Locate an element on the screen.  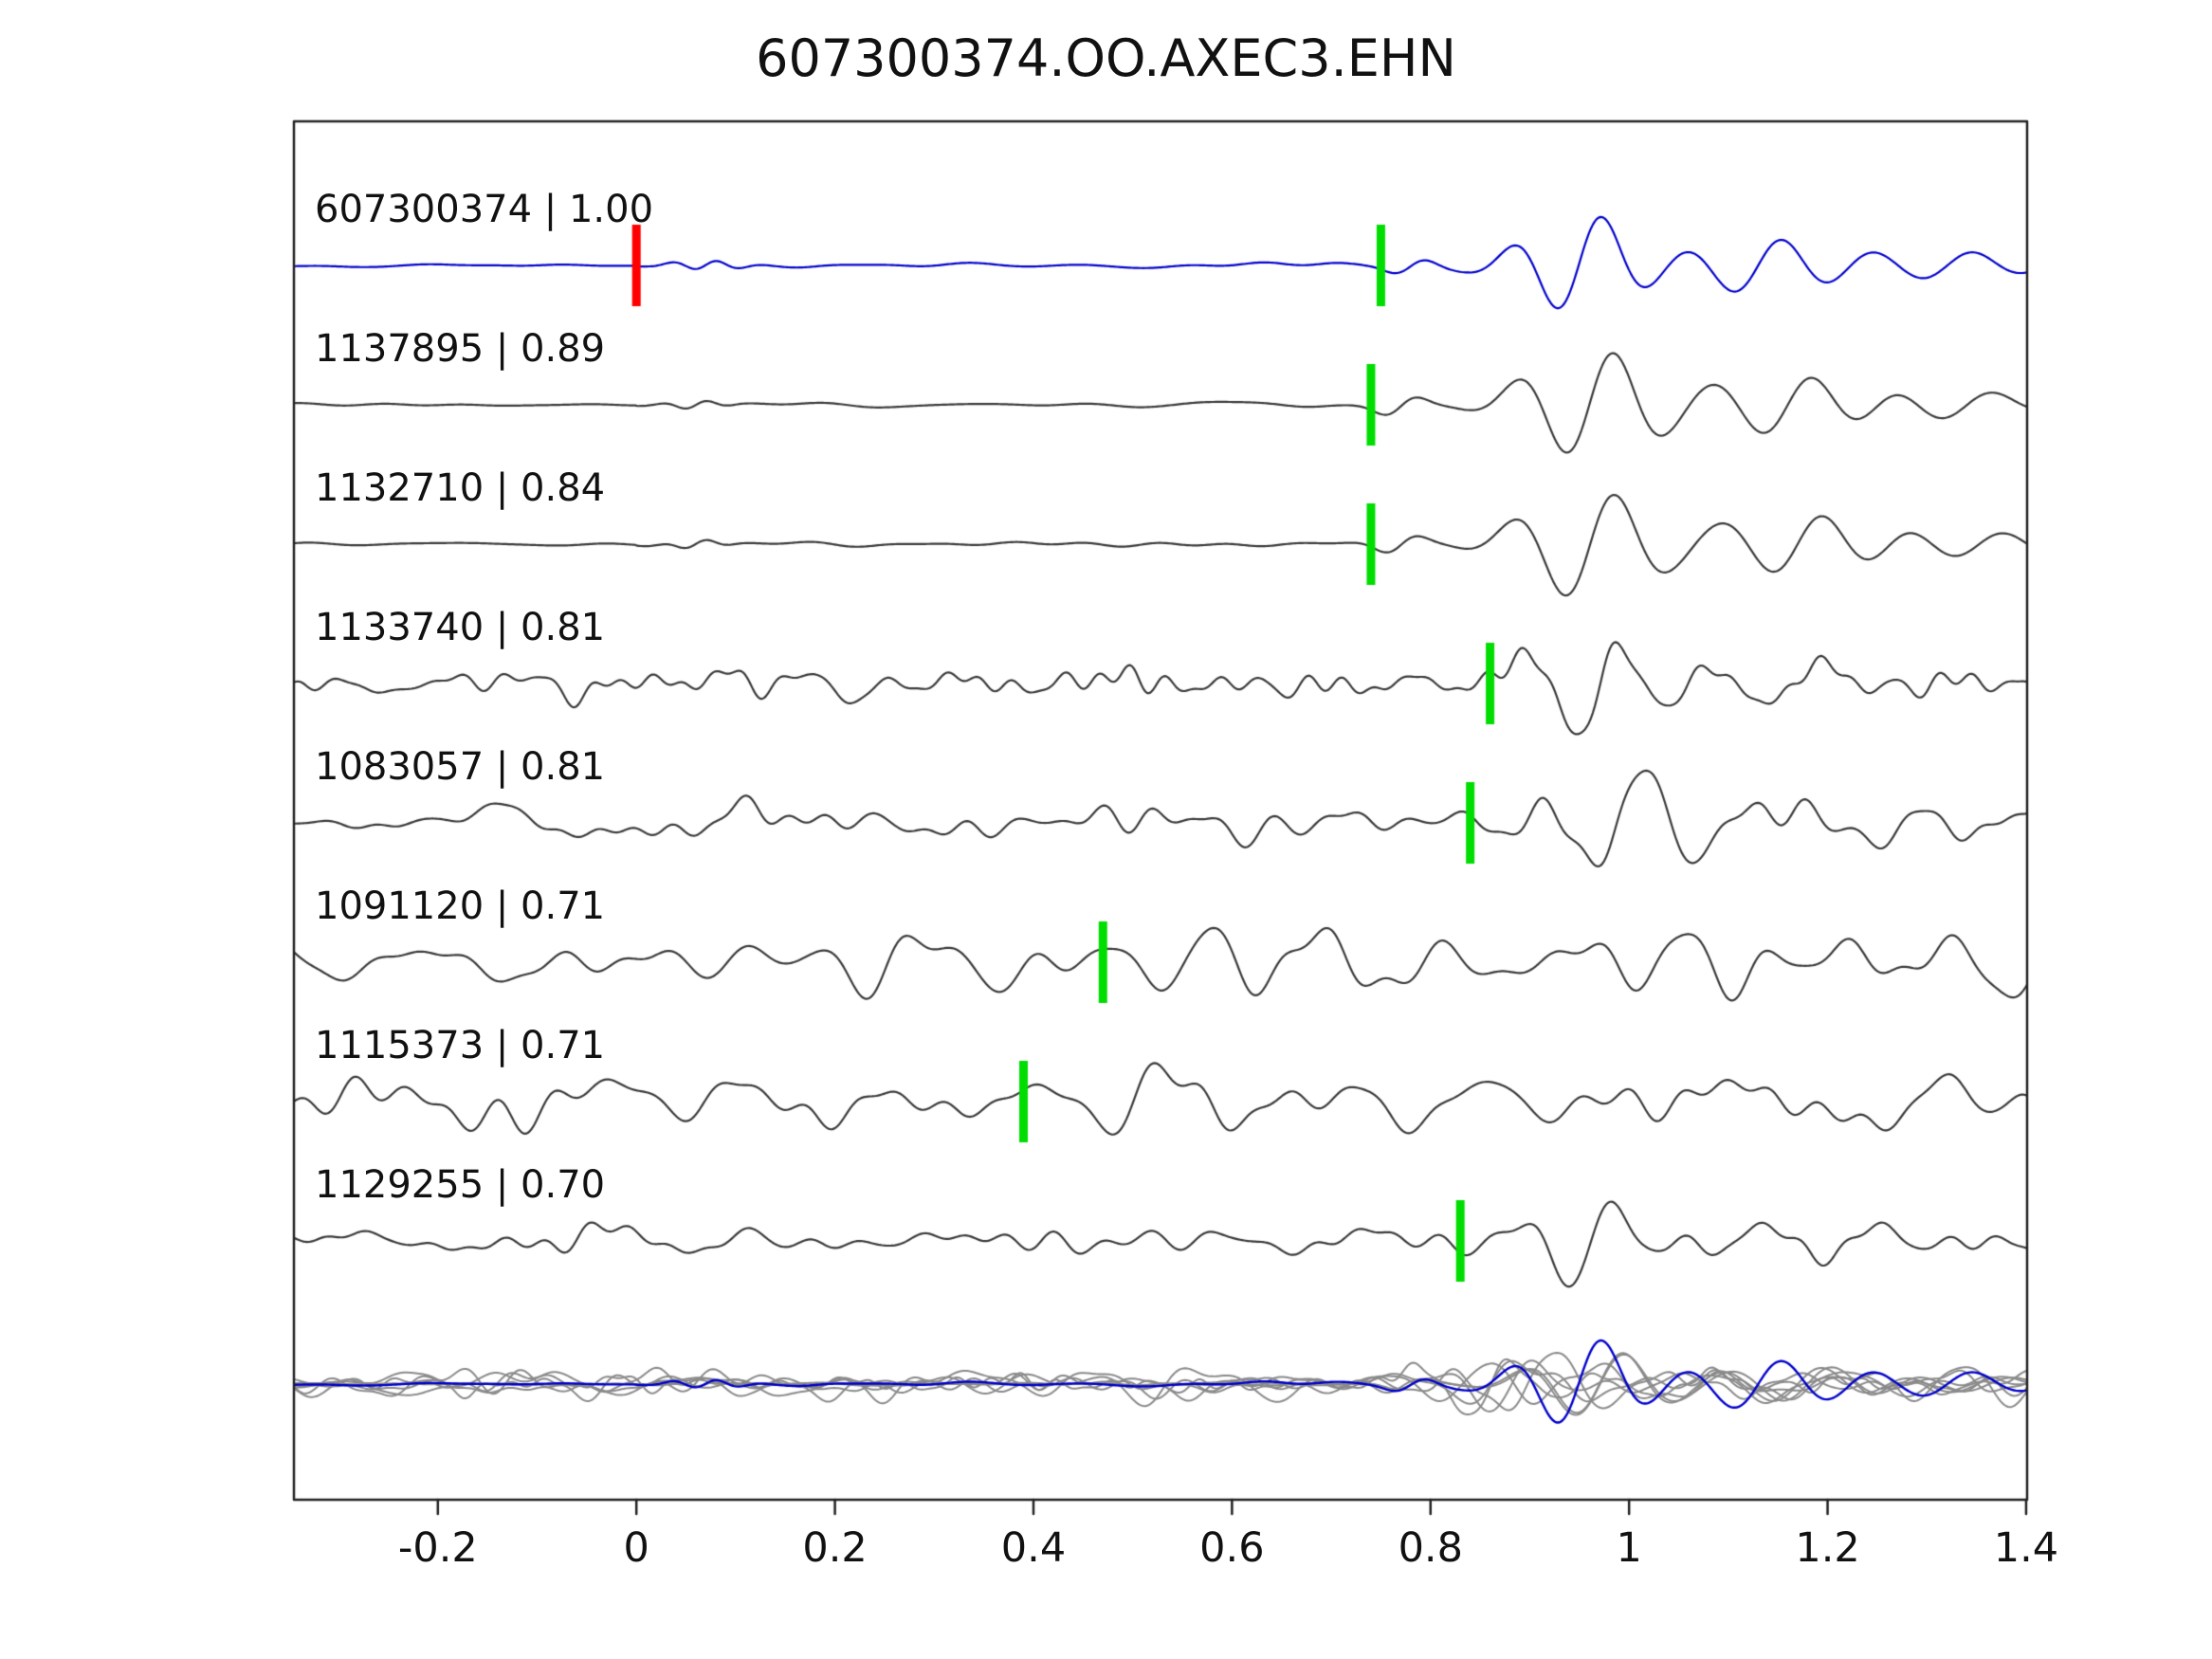
x-tick-label: 1.4 is located at coordinates (2026, 1548).